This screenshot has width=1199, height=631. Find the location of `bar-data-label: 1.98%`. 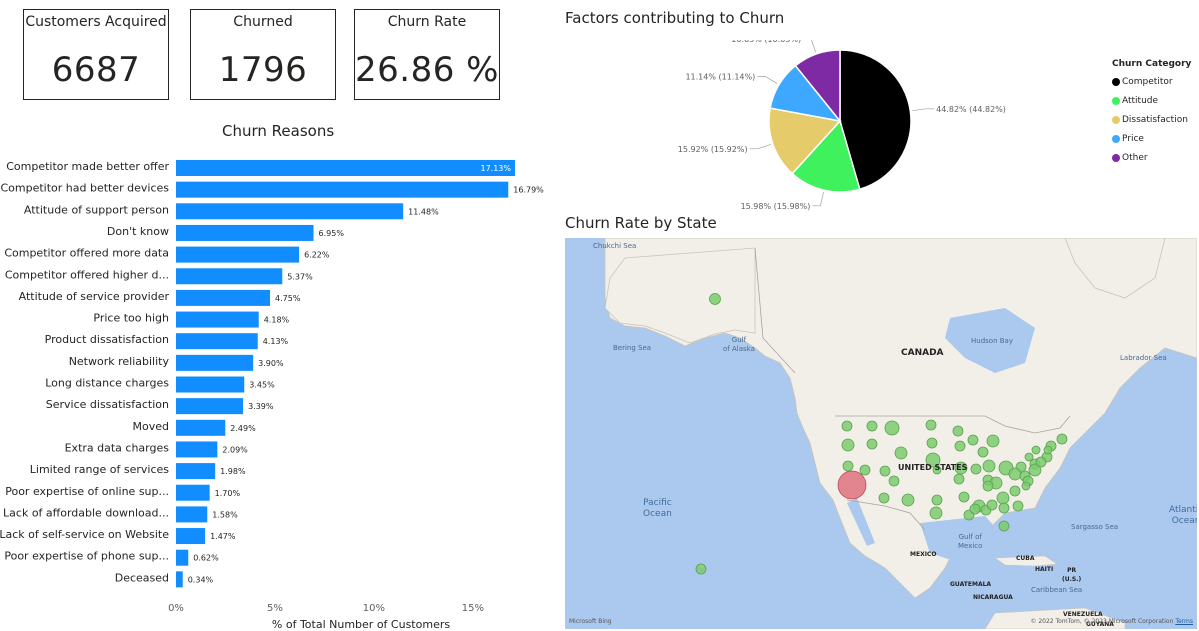

bar-data-label: 1.98% is located at coordinates (233, 471).